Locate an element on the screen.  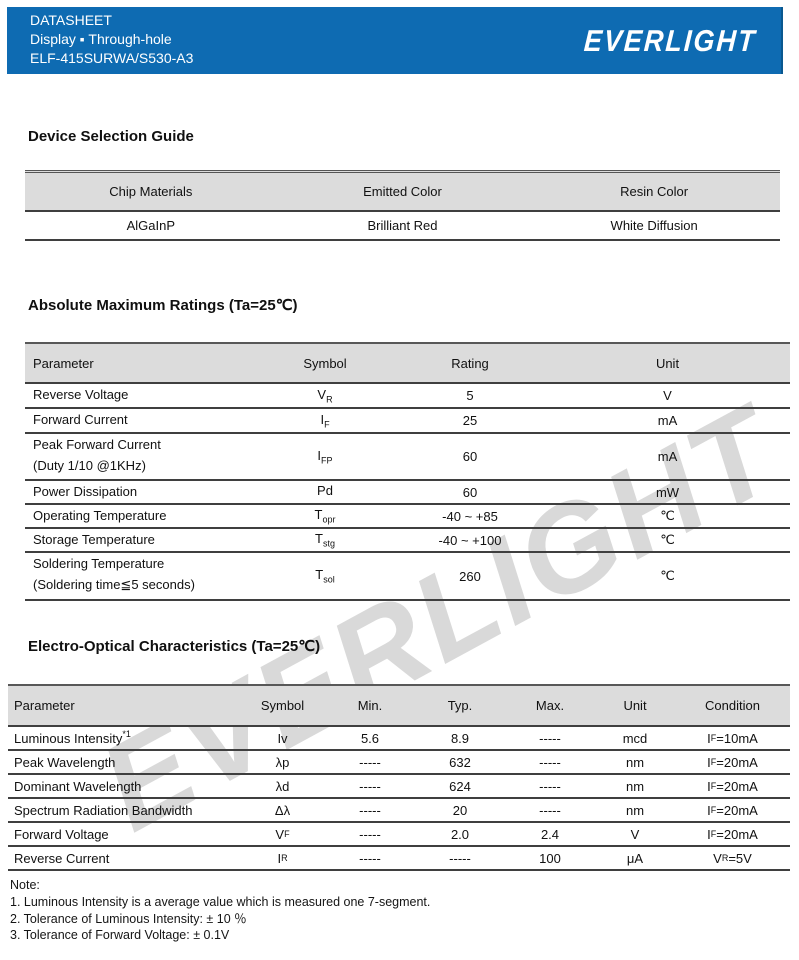
min-value: 5.6 is located at coordinates (370, 738).